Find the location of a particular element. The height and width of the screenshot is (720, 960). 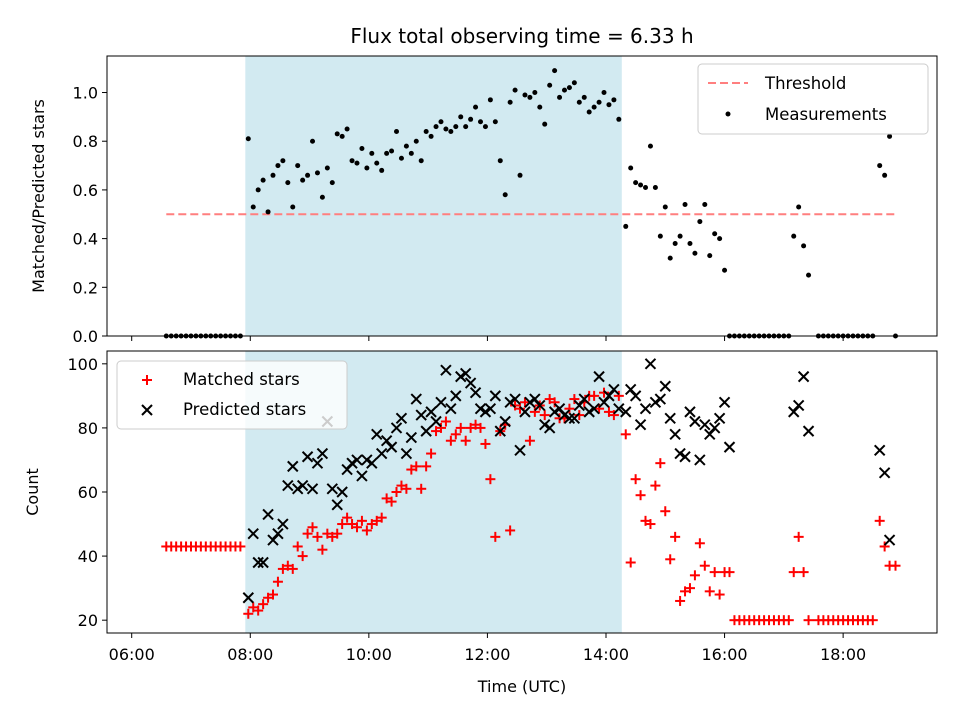

bottom-y-tick-label: 20 is located at coordinates (88, 620).